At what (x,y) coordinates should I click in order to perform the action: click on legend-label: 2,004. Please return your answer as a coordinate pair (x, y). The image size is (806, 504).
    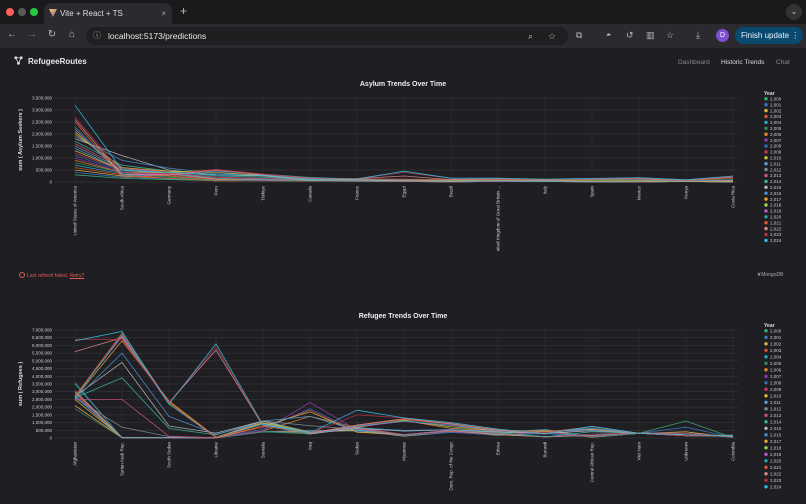
    Looking at the image, I should click on (776, 122).